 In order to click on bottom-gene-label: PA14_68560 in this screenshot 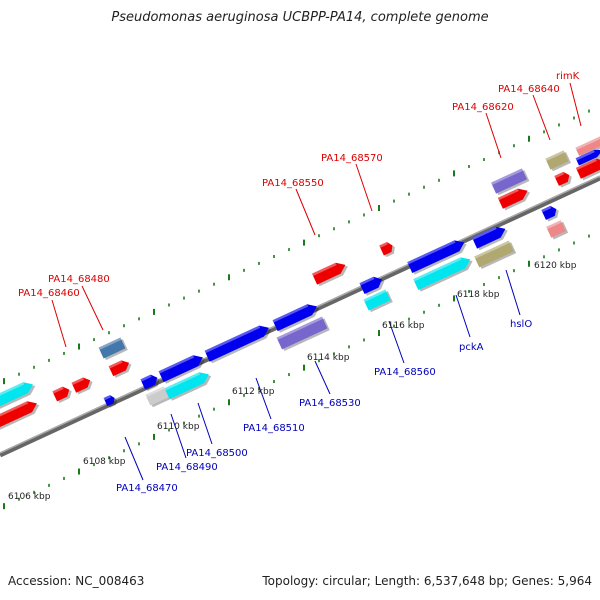, I will do `click(405, 372)`.